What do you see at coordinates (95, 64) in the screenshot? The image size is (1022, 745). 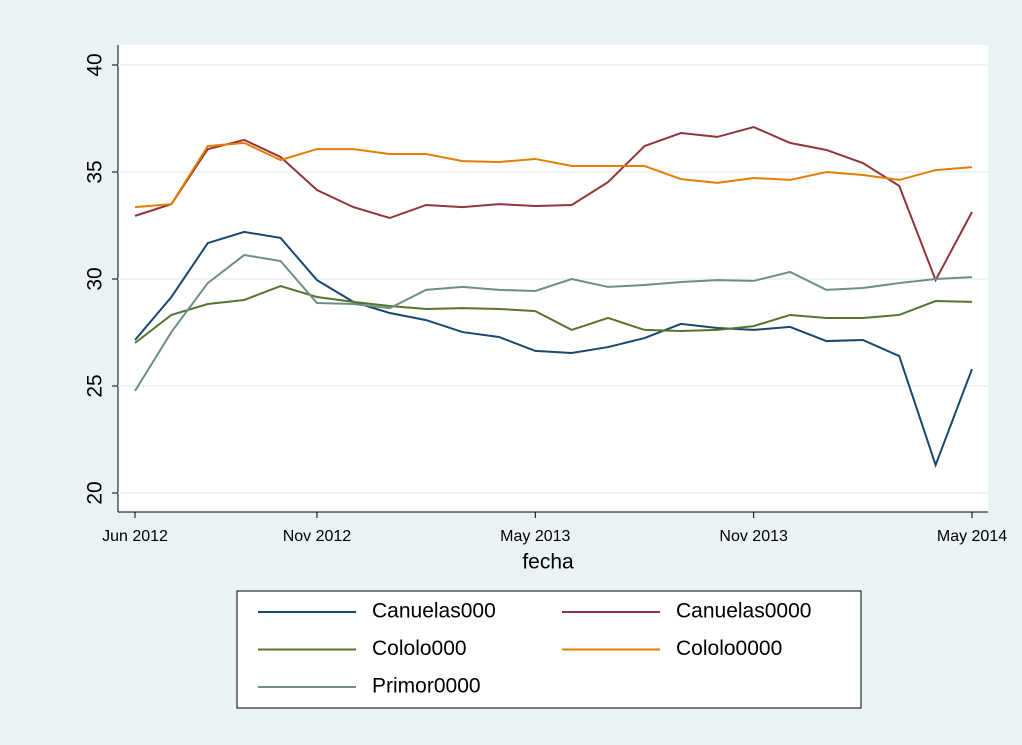 I see `y-tick-label: 40` at bounding box center [95, 64].